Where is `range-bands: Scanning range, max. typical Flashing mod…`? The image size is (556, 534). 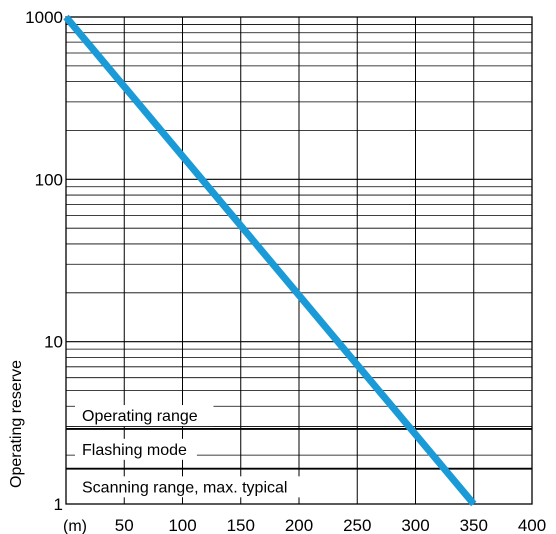
range-bands: Scanning range, max. typical Flashing mod… is located at coordinates (299, 451).